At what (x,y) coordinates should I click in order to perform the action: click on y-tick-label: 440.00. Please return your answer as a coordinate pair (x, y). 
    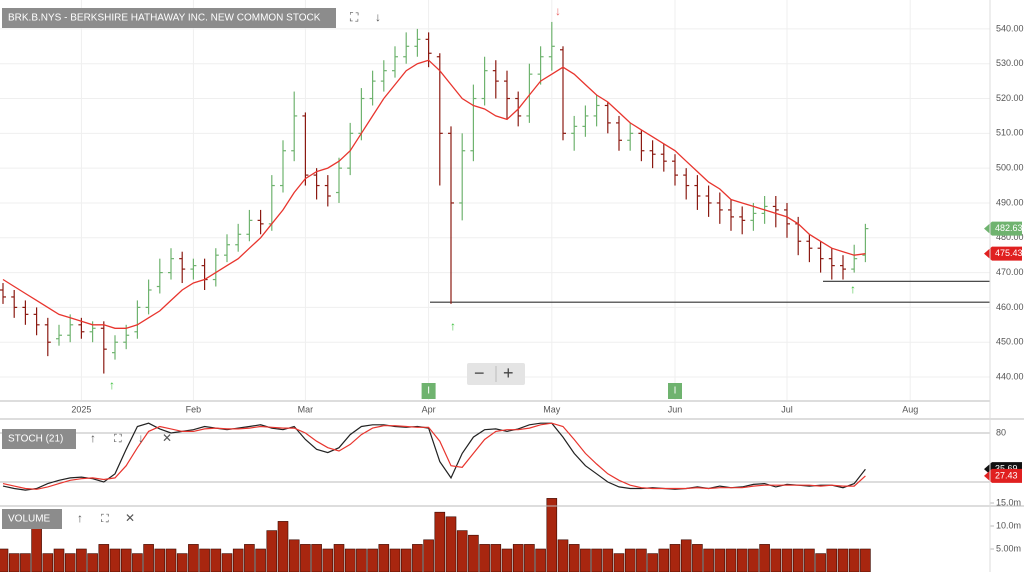
    Looking at the image, I should click on (1010, 376).